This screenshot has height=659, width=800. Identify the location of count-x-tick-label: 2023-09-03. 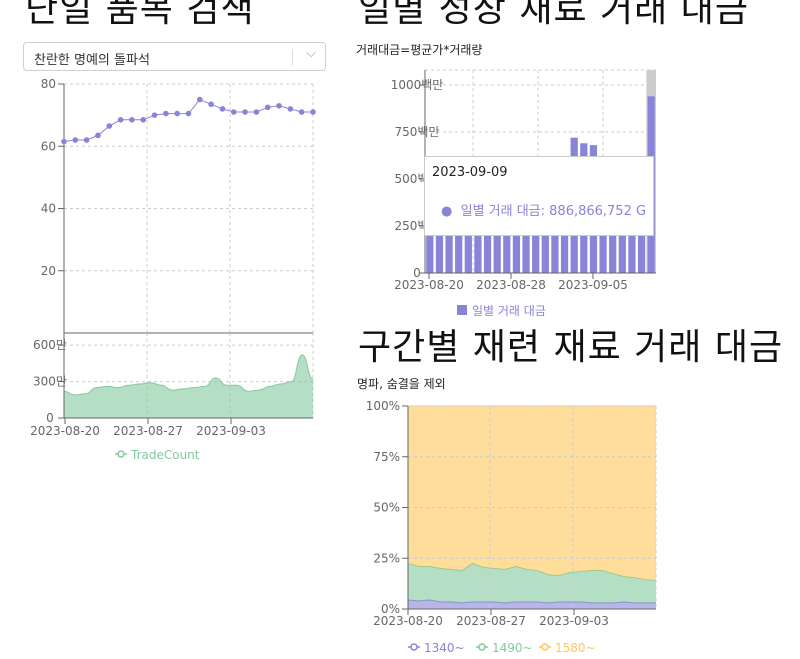
(231, 431).